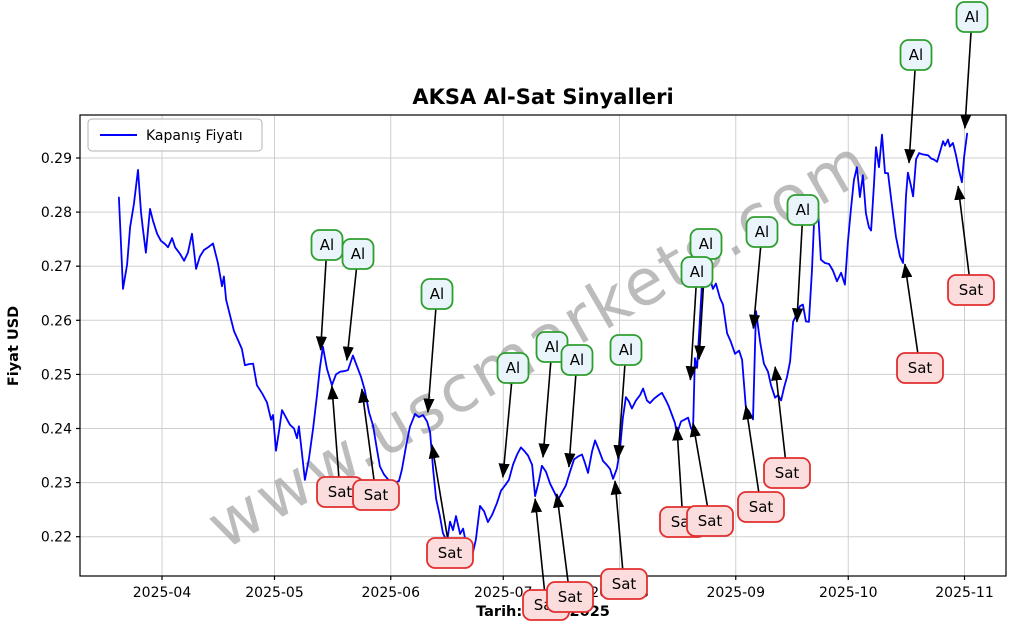  I want to click on y-tick-label: 0.25, so click(56, 375).